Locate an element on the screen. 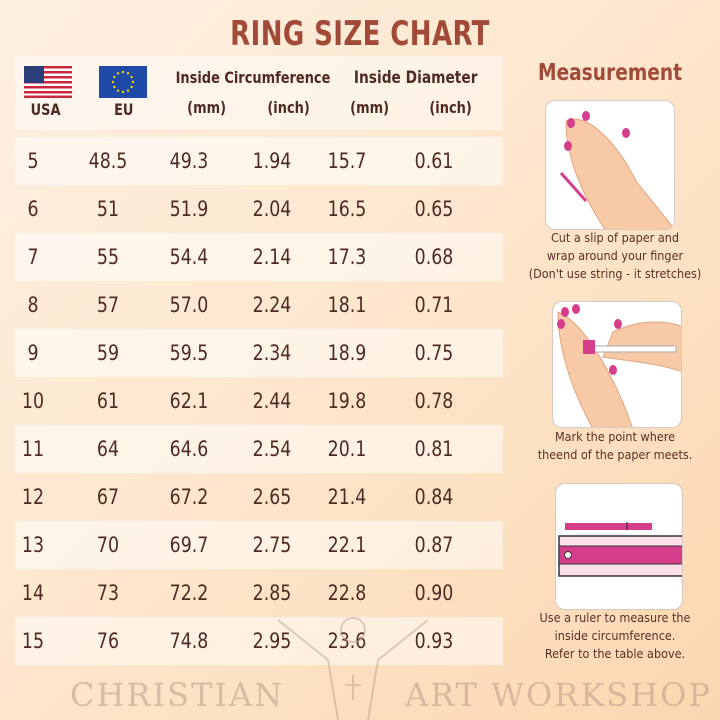  table-cell: 12 is located at coordinates (33, 497).